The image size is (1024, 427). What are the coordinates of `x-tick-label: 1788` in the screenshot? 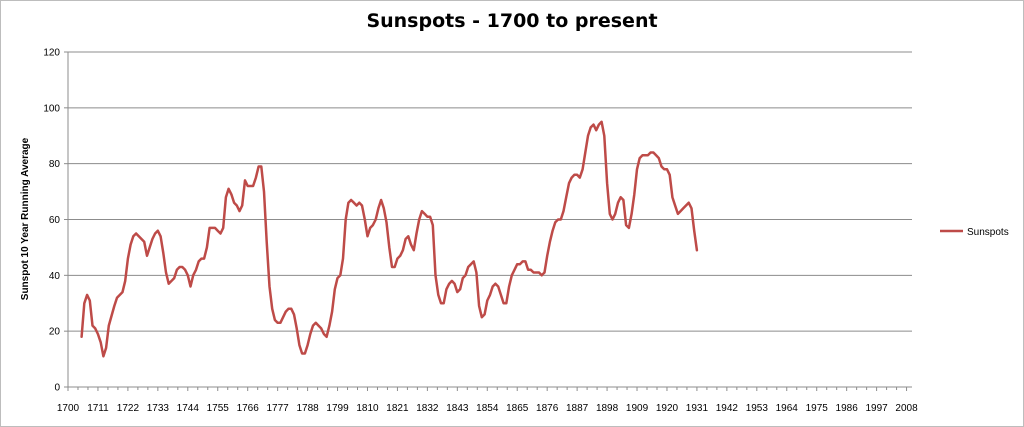 It's located at (307, 408).